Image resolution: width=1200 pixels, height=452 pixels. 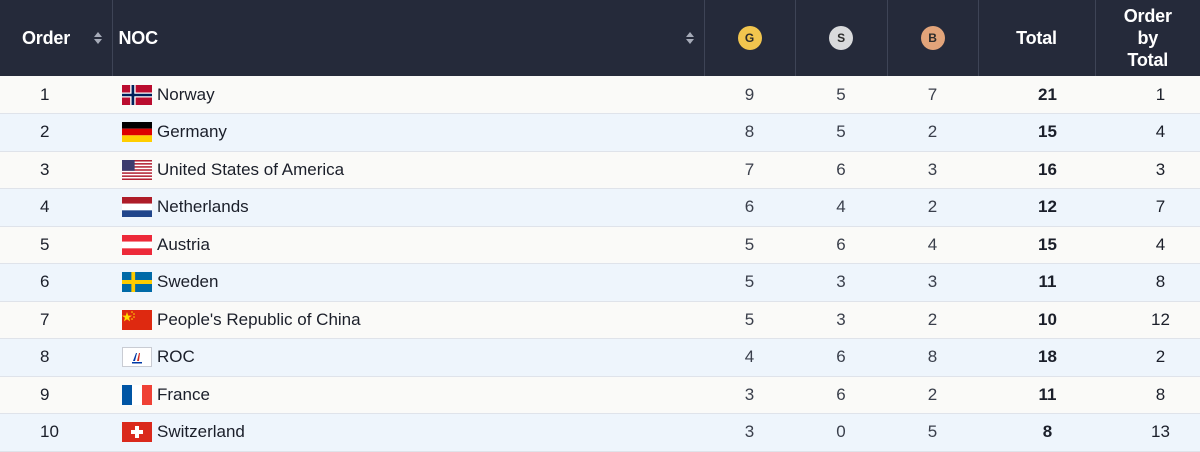 What do you see at coordinates (137, 432) in the screenshot?
I see `switzerland-flag-icon` at bounding box center [137, 432].